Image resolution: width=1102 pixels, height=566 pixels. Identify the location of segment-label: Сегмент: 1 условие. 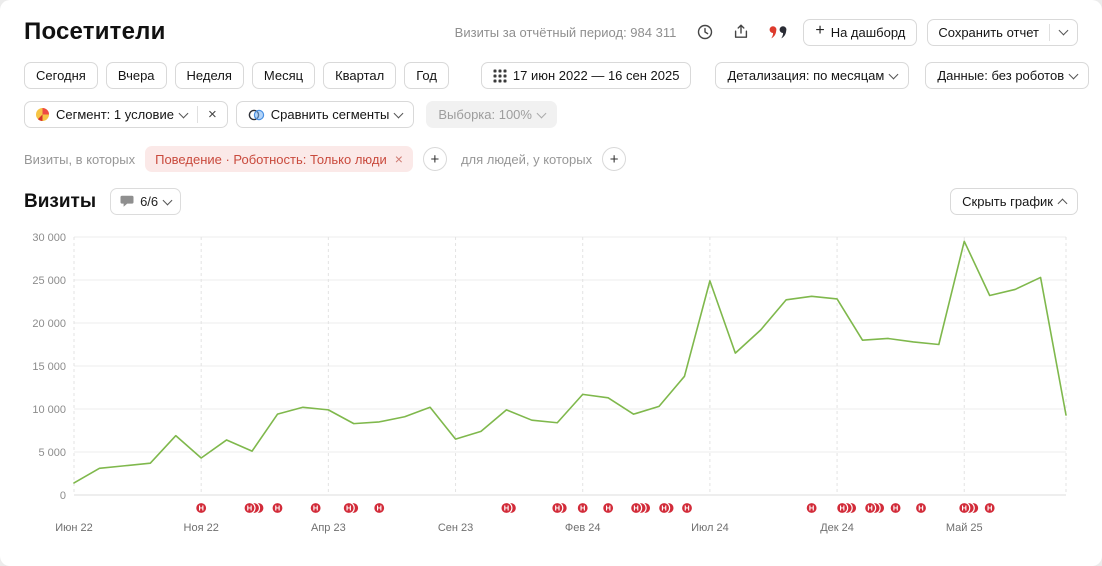
(115, 114).